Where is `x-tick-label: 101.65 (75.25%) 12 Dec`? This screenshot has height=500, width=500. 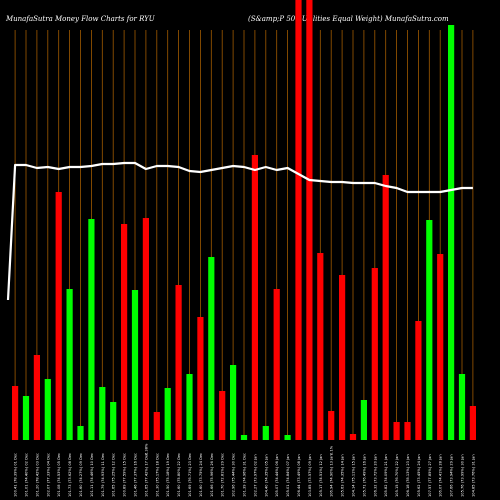 x-tick-label: 101.65 (75.25%) 12 Dec is located at coordinates (114, 475).